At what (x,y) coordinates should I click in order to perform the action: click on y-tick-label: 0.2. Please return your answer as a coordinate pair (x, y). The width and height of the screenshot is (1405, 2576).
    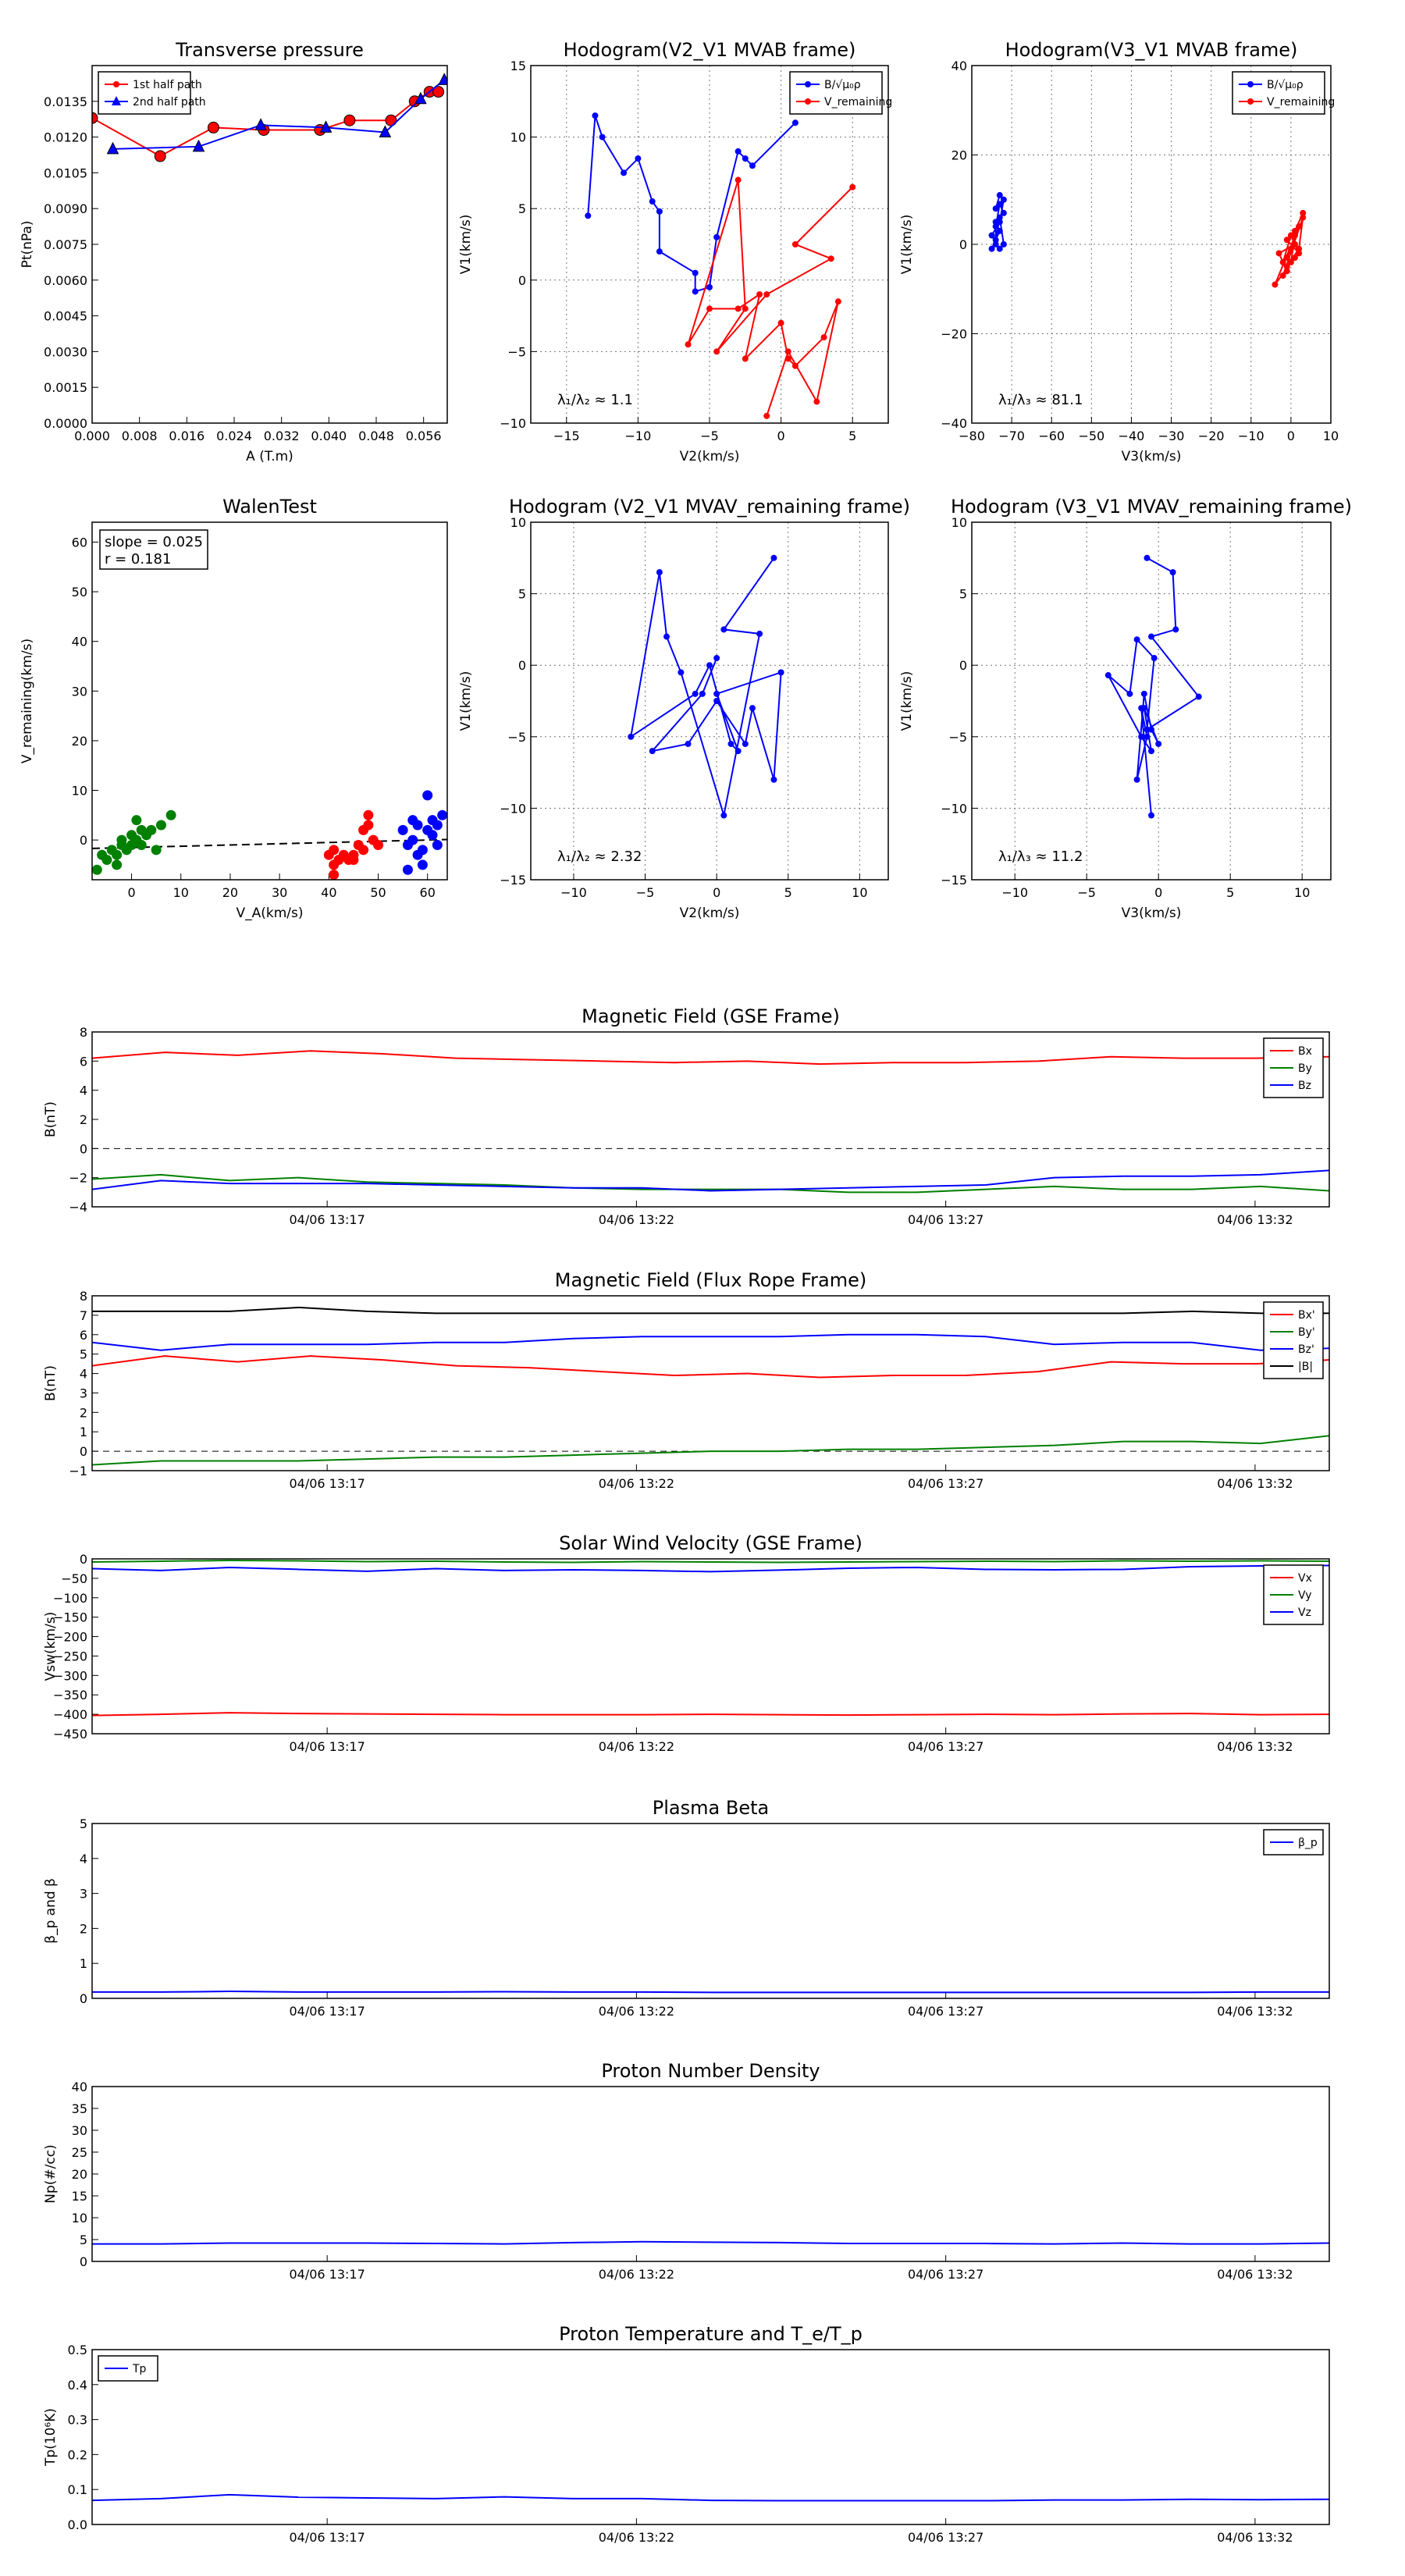
    Looking at the image, I should click on (77, 2454).